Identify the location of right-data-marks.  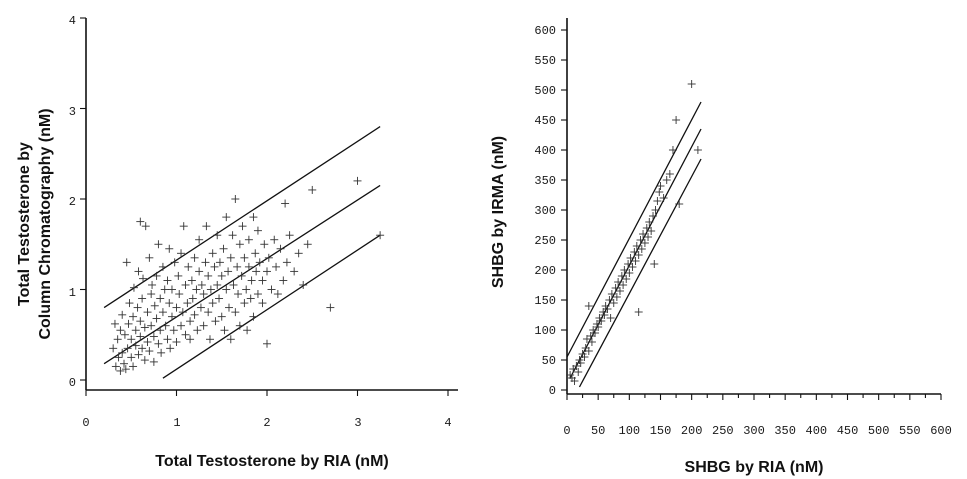
(634, 234).